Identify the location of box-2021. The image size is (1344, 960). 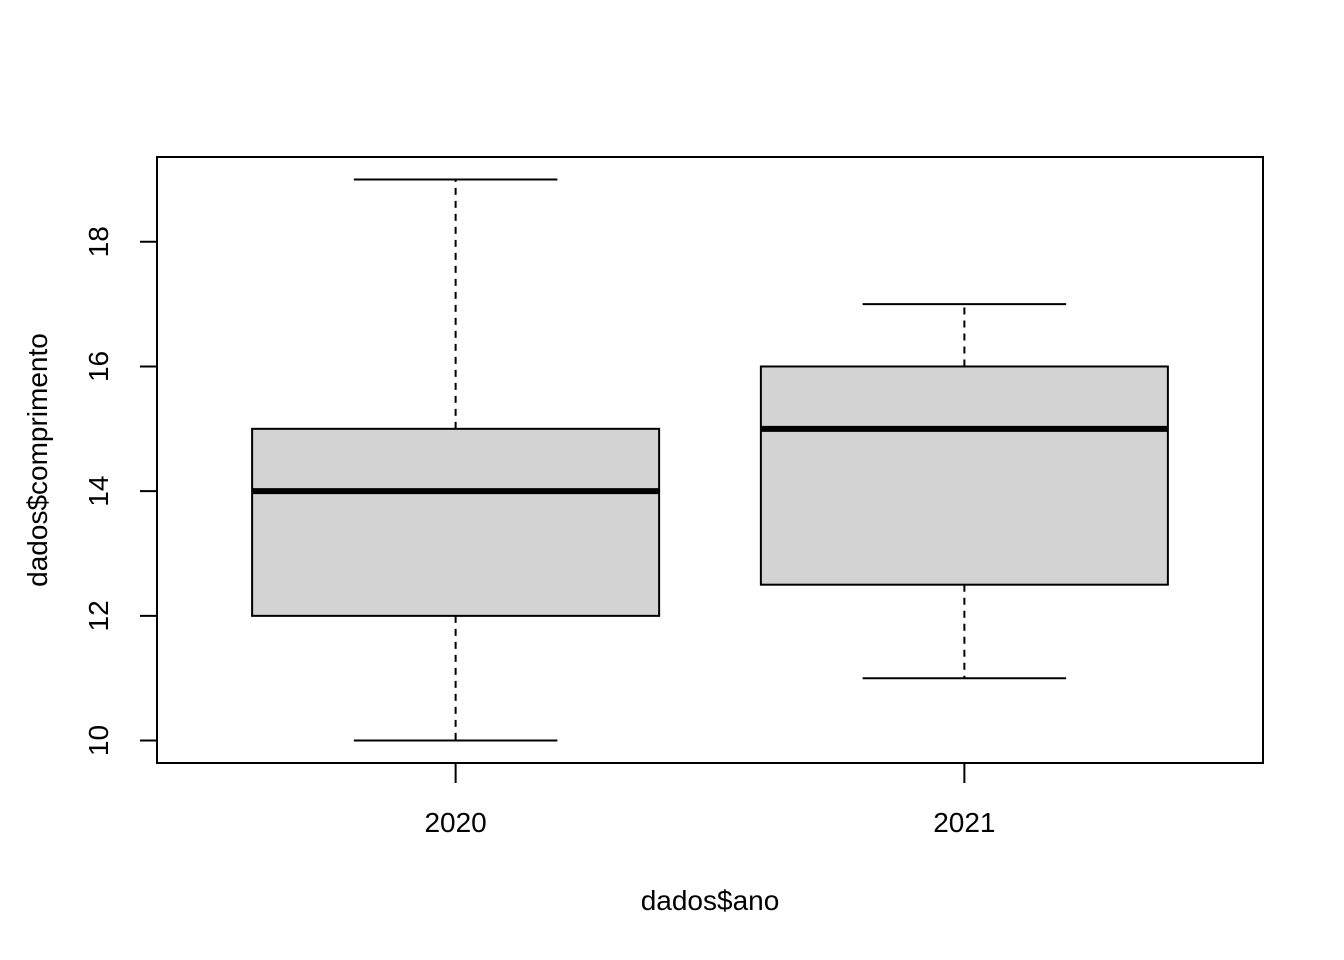
(964, 491).